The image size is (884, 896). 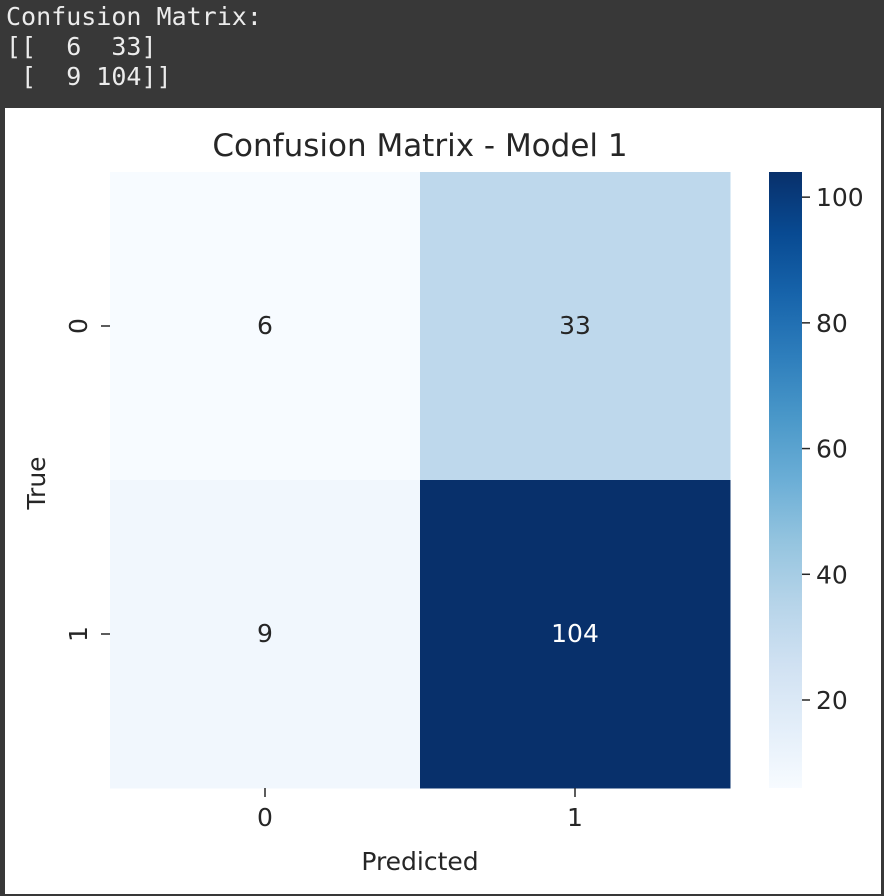 I want to click on y-axis-label: True, so click(x=36, y=483).